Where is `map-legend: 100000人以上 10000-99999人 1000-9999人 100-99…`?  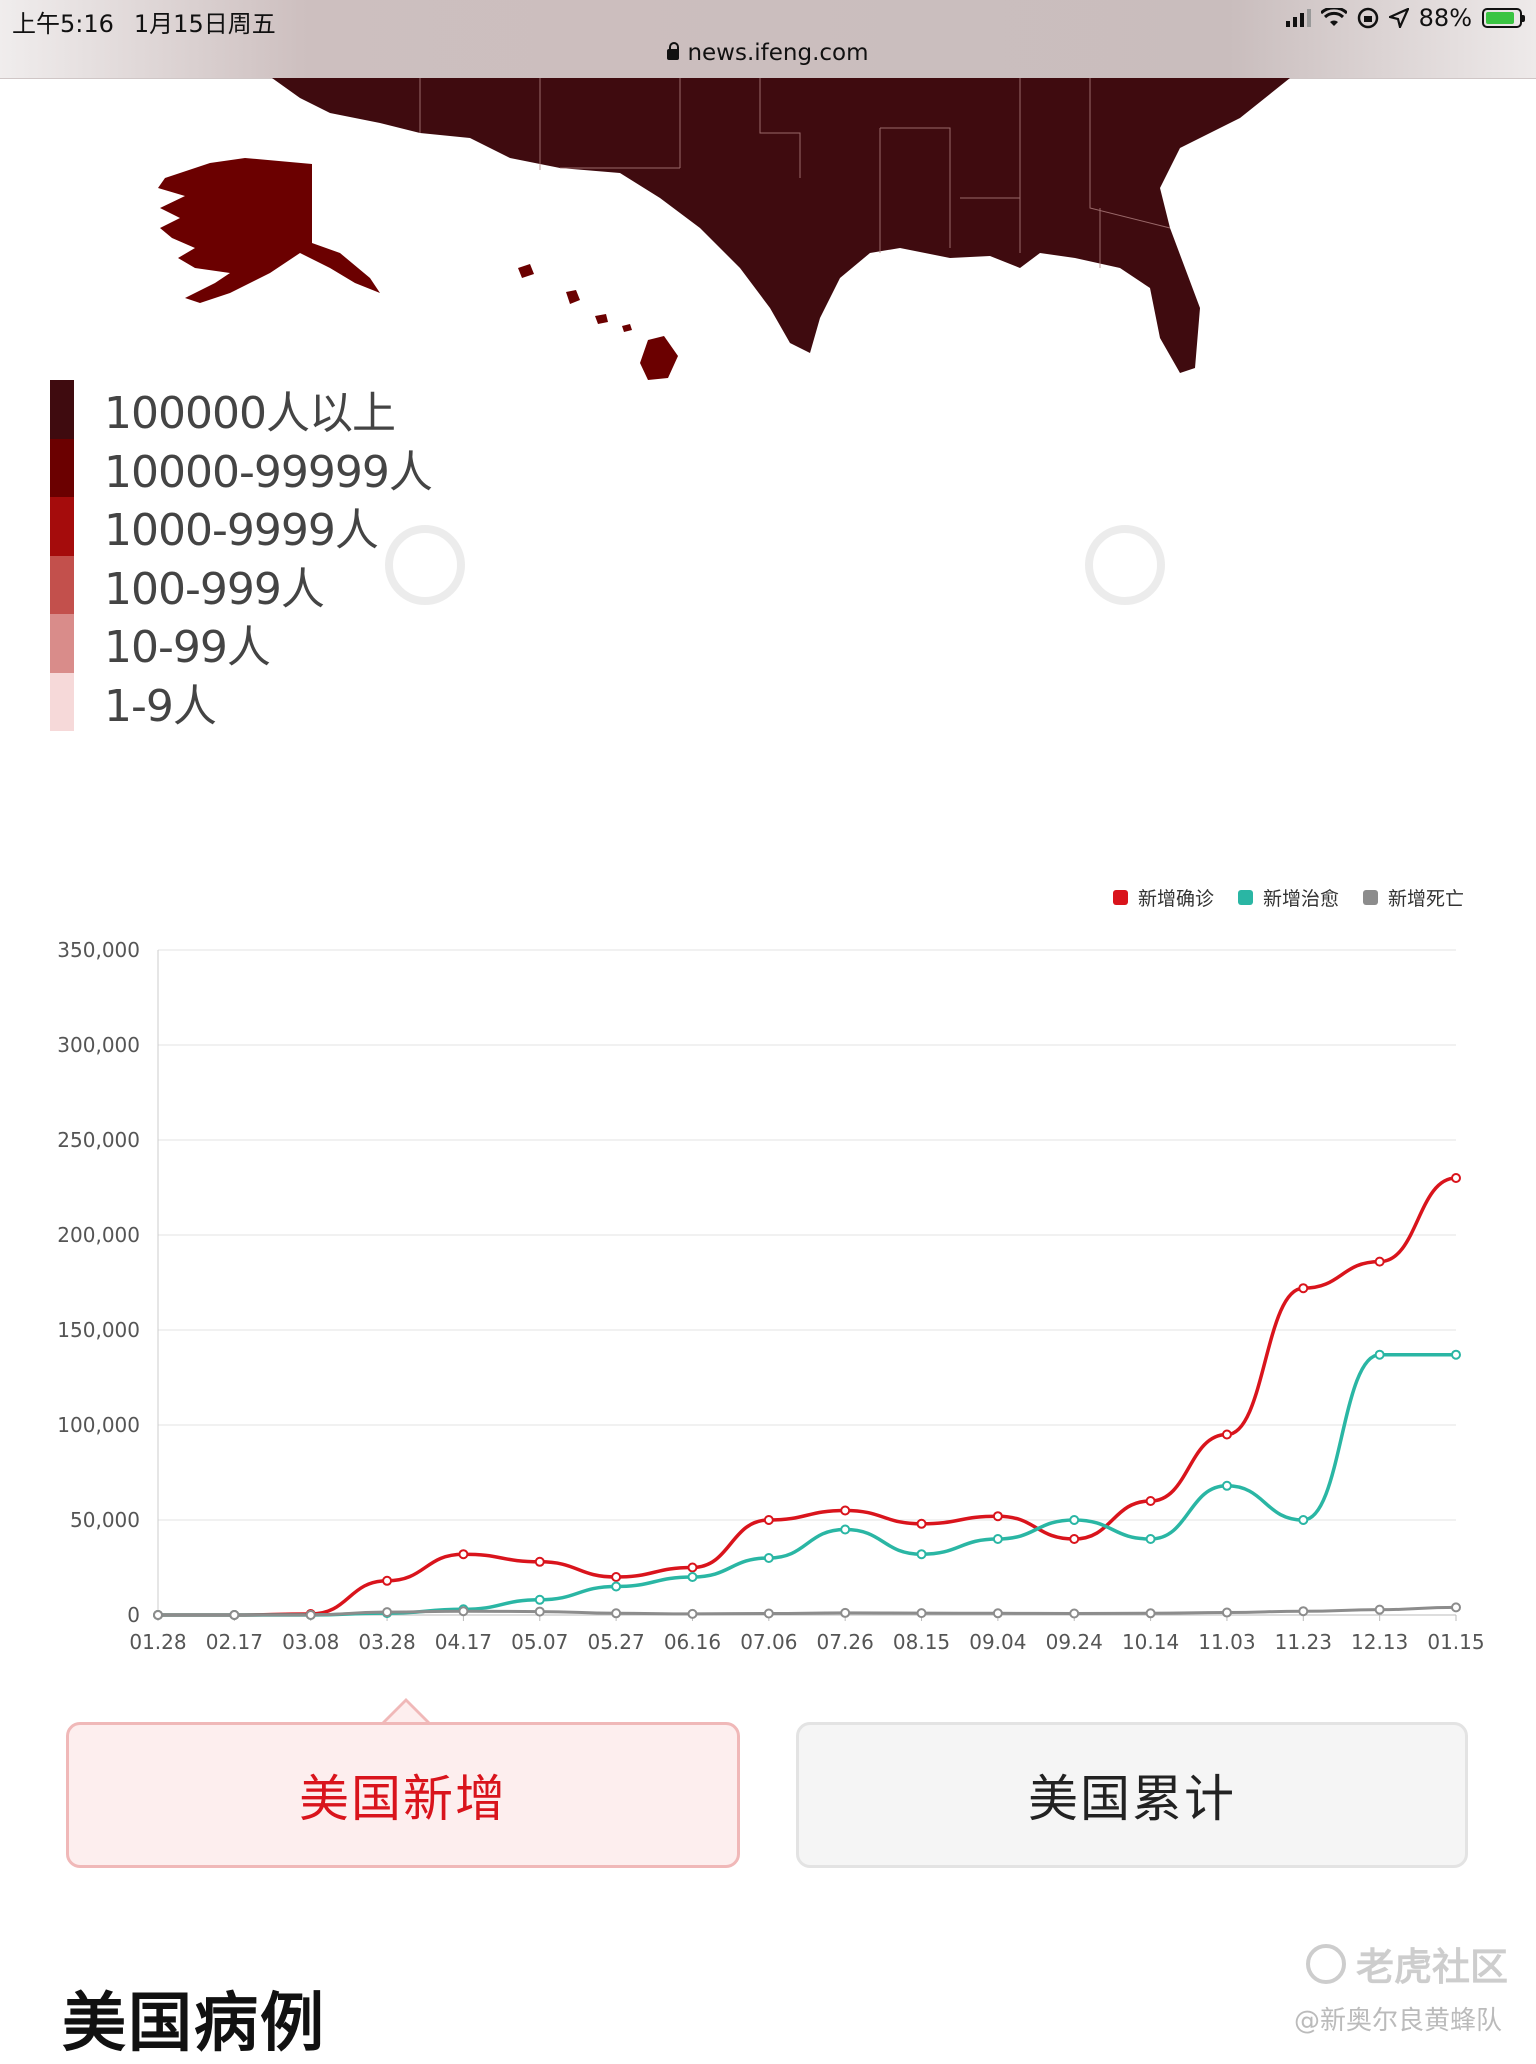
map-legend: 100000人以上 10000-99999人 1000-9999人 100-99… is located at coordinates (241, 556).